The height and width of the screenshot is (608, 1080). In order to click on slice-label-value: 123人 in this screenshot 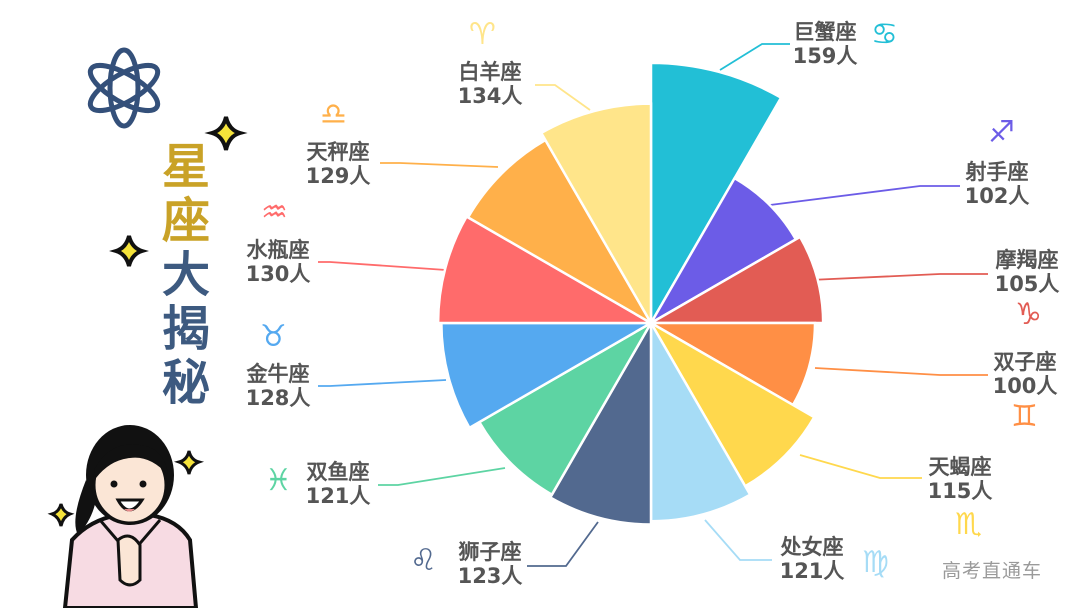, I will do `click(490, 576)`.